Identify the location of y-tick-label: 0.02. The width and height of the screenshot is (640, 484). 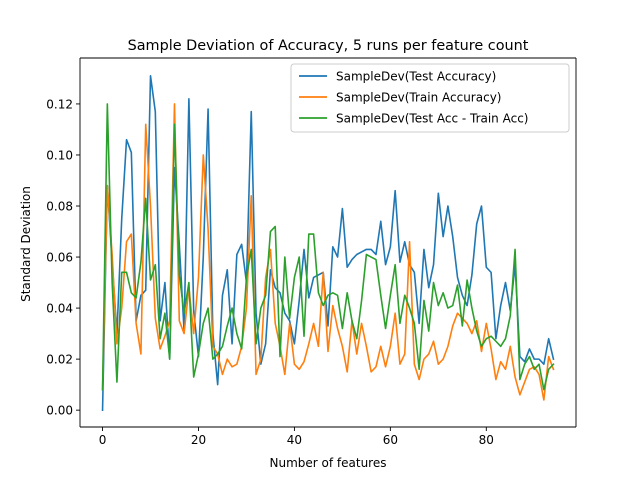
(59, 360).